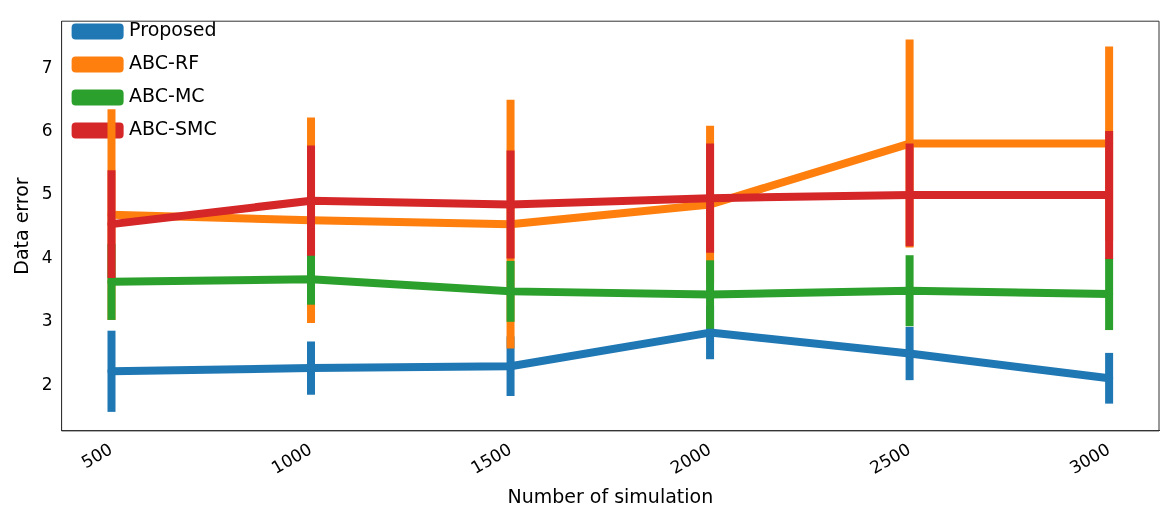 This screenshot has height=521, width=1175. Describe the element at coordinates (47, 320) in the screenshot. I see `y-tick-label: 3` at that location.